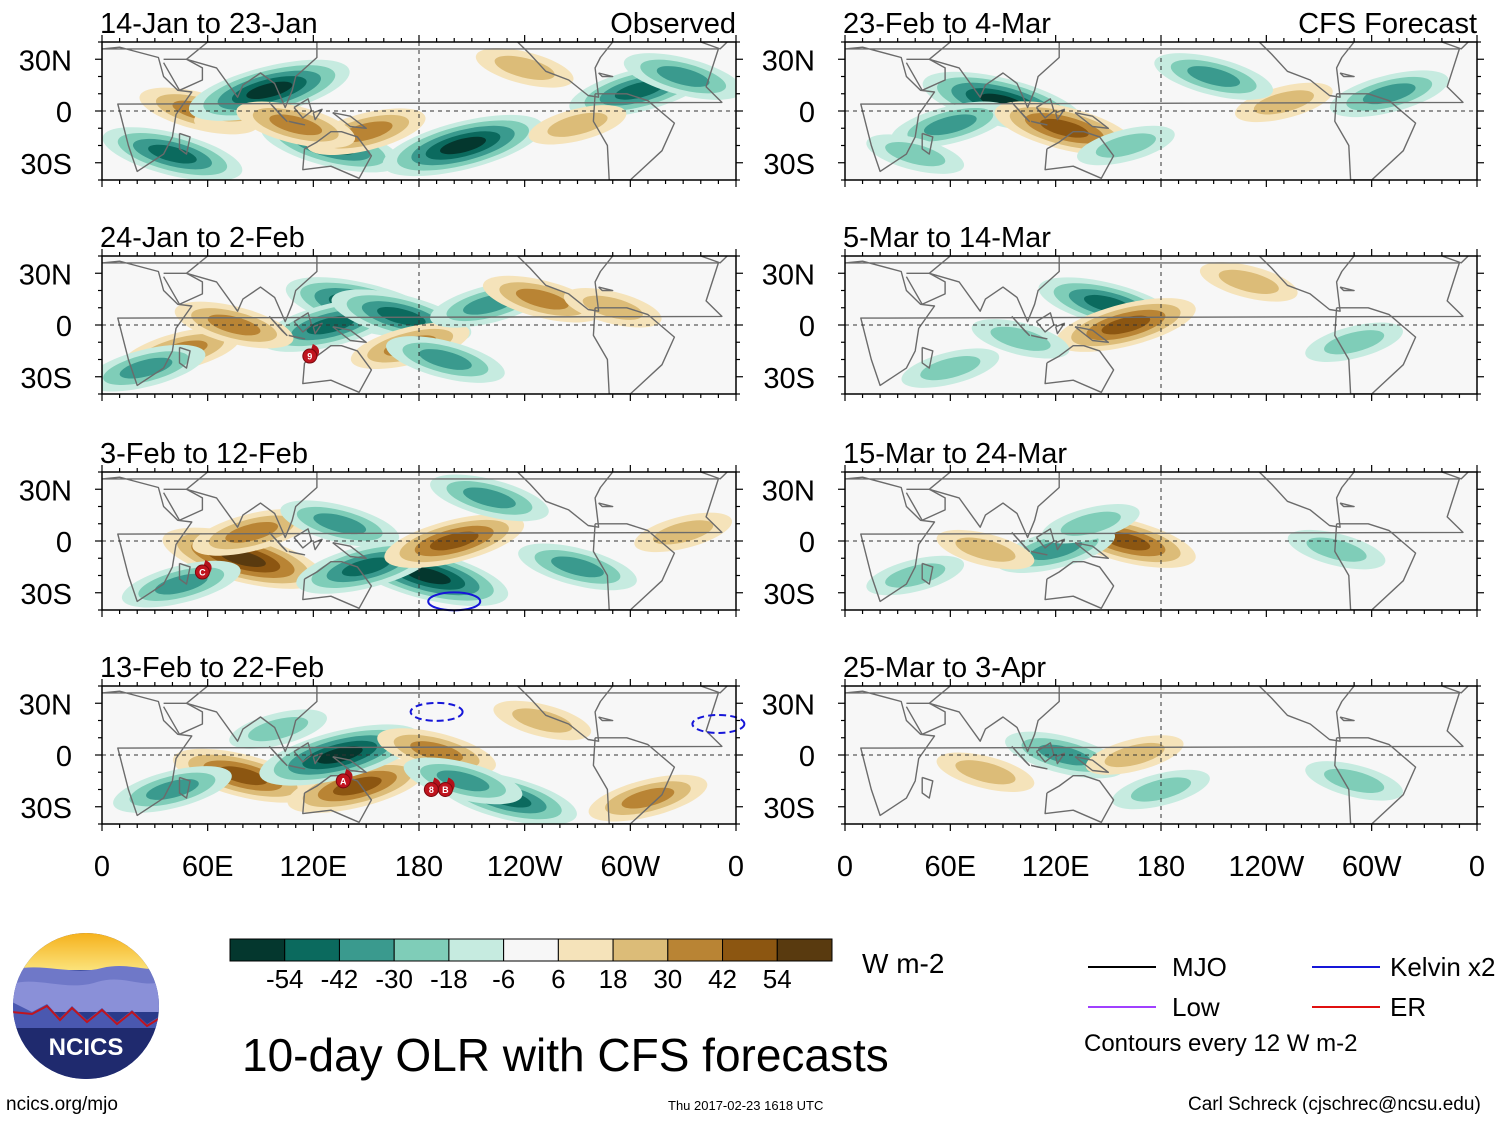 Image resolution: width=1510 pixels, height=1121 pixels. I want to click on storm-label: B, so click(445, 790).